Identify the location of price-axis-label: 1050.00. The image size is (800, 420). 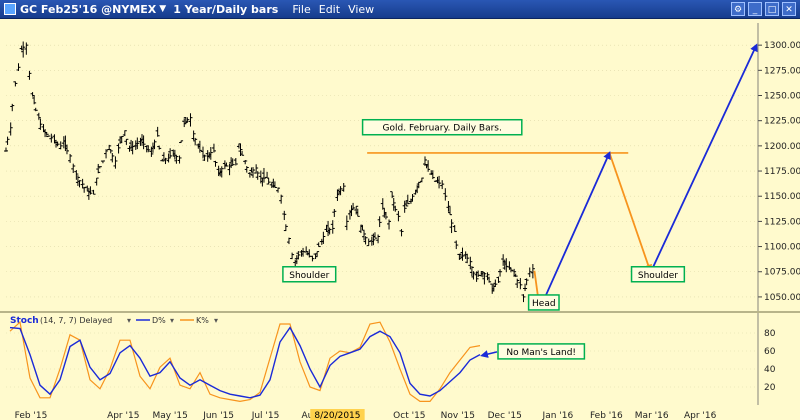
(782, 298).